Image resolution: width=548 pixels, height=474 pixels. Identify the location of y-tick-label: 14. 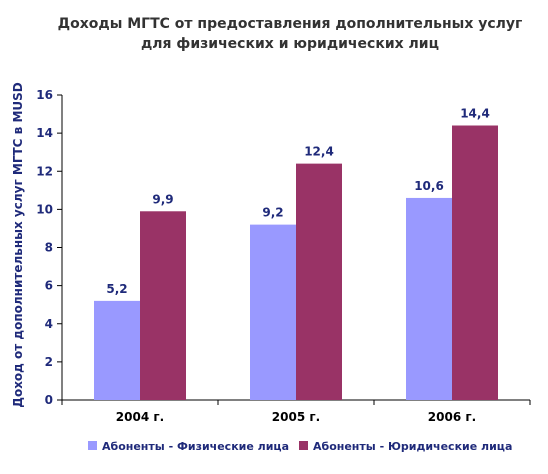
(44, 133).